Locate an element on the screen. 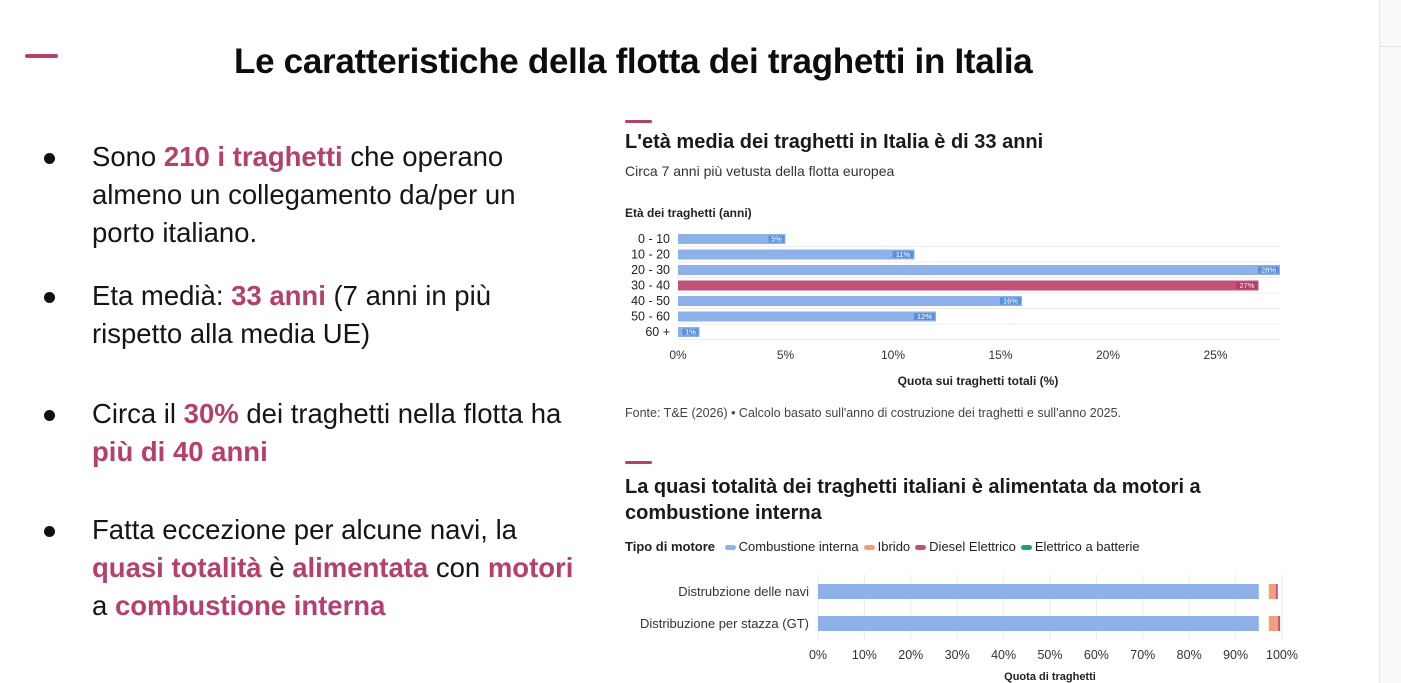 Image resolution: width=1401 pixels, height=683 pixels. bullet-text: Sono is located at coordinates (128, 156).